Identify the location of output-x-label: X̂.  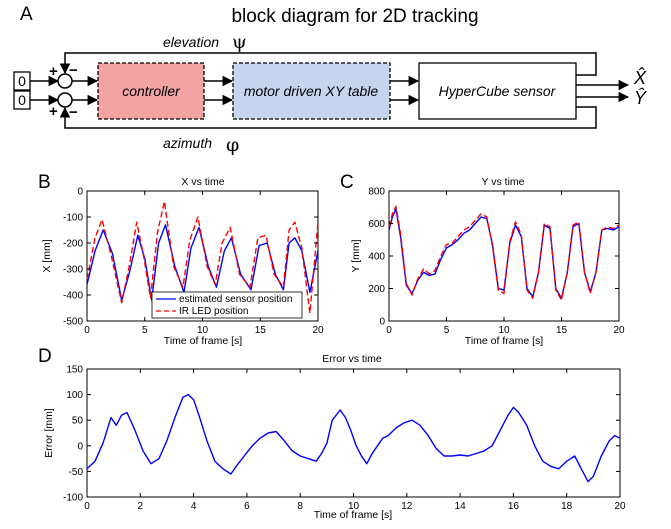
(640, 77).